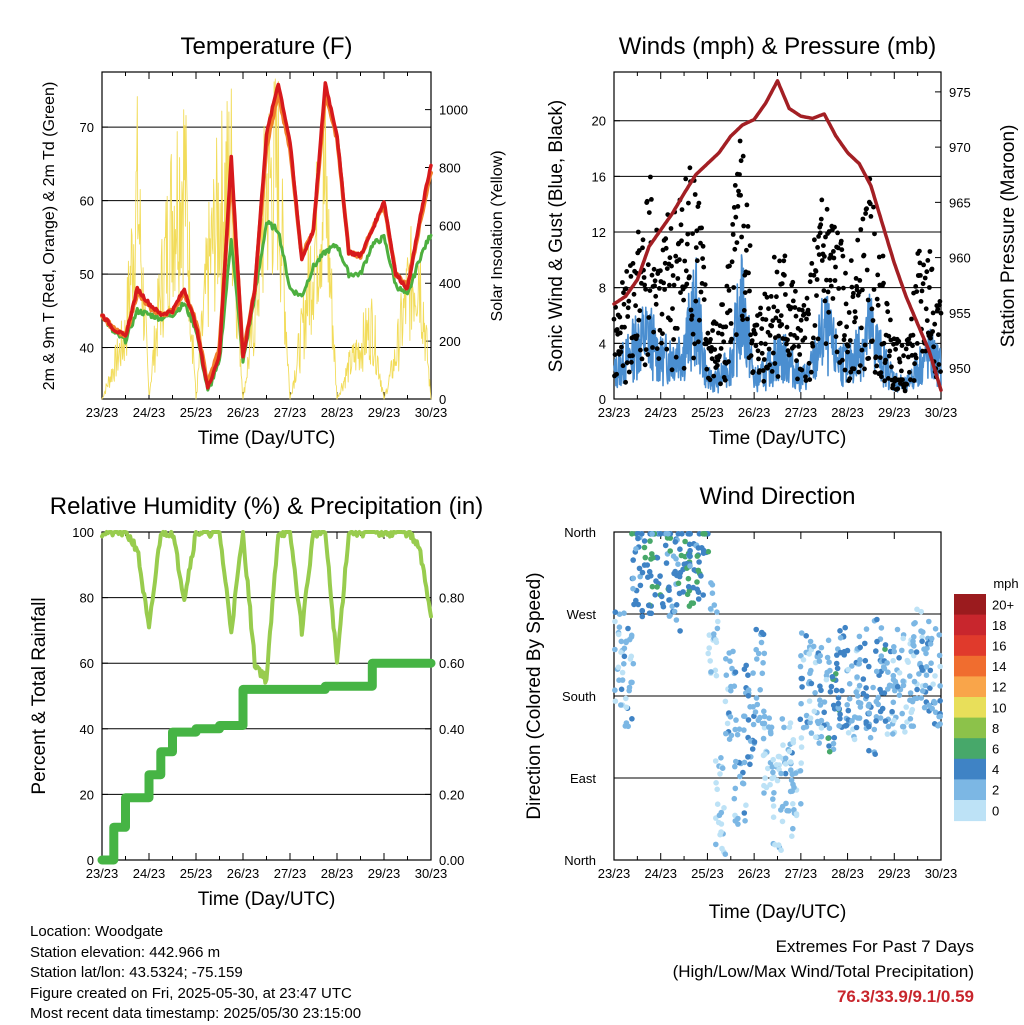  What do you see at coordinates (87, 127) in the screenshot?
I see `temp-ytick-label: 70` at bounding box center [87, 127].